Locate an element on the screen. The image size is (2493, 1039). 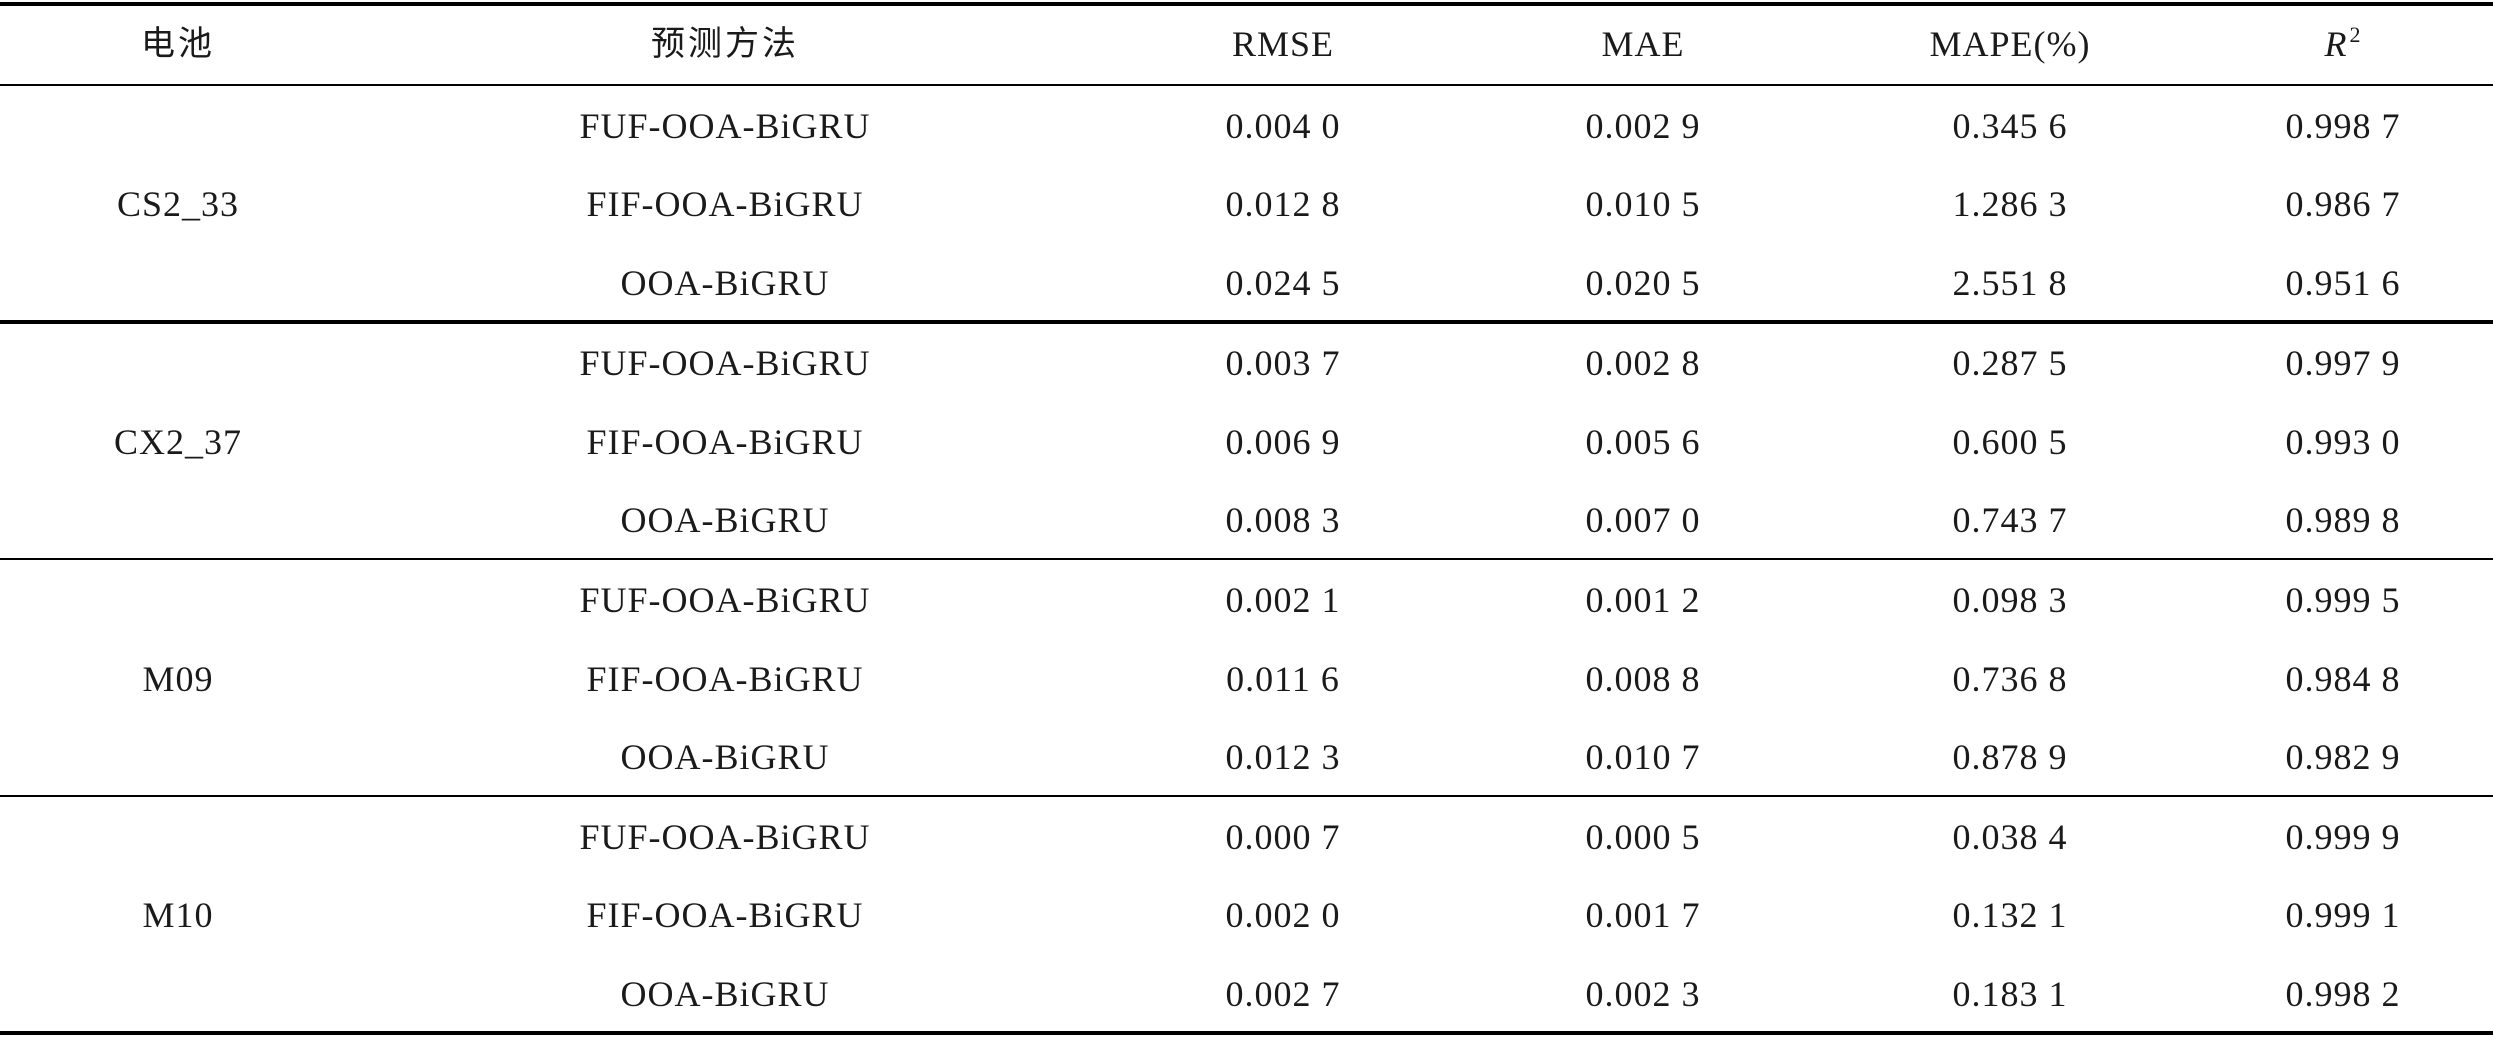
mape-cell: 1.286 3 is located at coordinates (2010, 204).